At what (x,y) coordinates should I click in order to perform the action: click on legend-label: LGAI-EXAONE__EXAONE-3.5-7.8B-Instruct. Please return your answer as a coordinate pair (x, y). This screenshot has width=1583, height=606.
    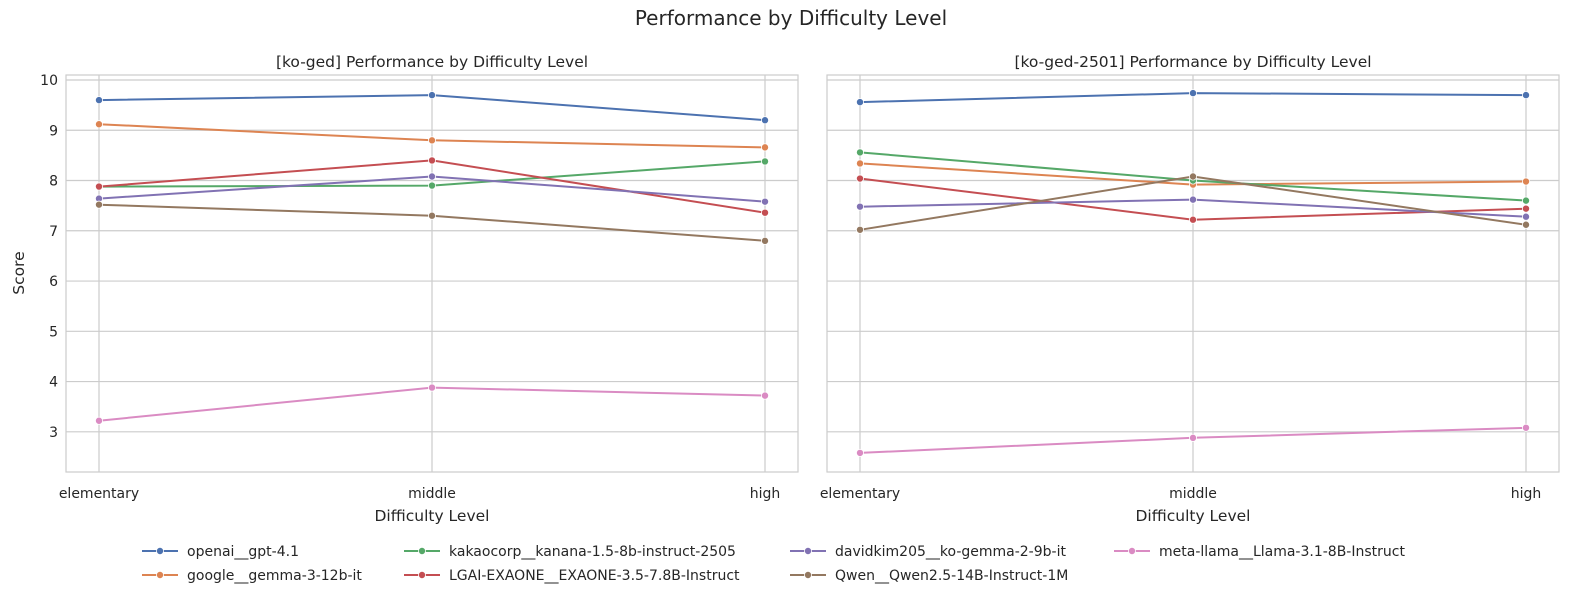
    Looking at the image, I should click on (594, 576).